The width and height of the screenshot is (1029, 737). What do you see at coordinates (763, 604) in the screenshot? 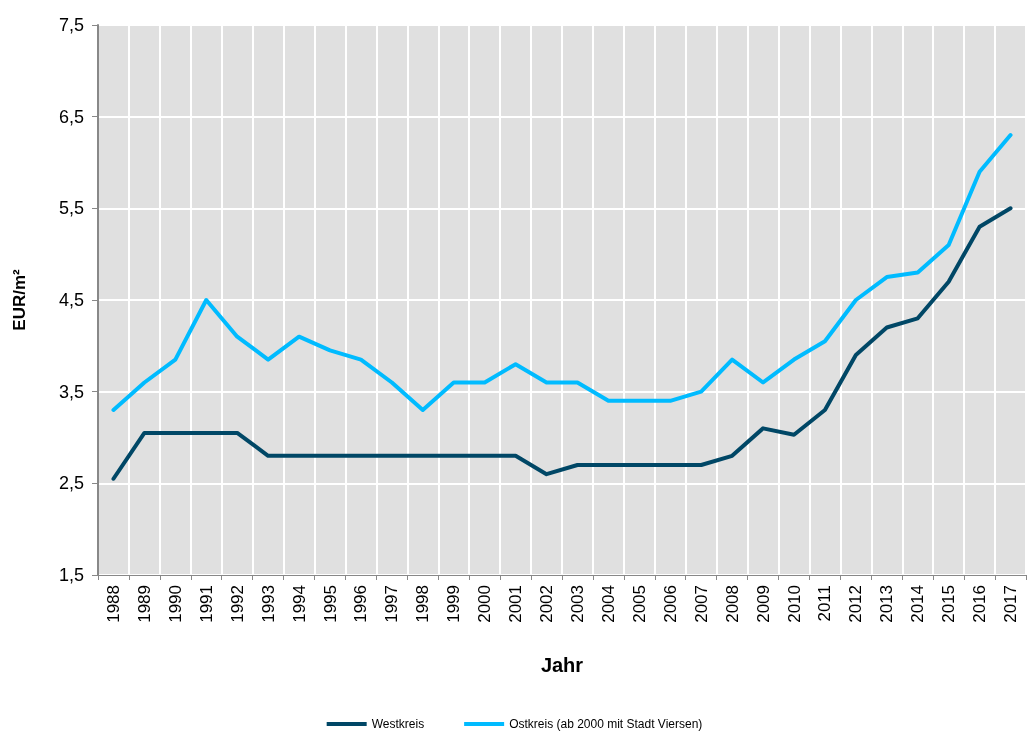
I see `x-tick-label: 2009` at bounding box center [763, 604].